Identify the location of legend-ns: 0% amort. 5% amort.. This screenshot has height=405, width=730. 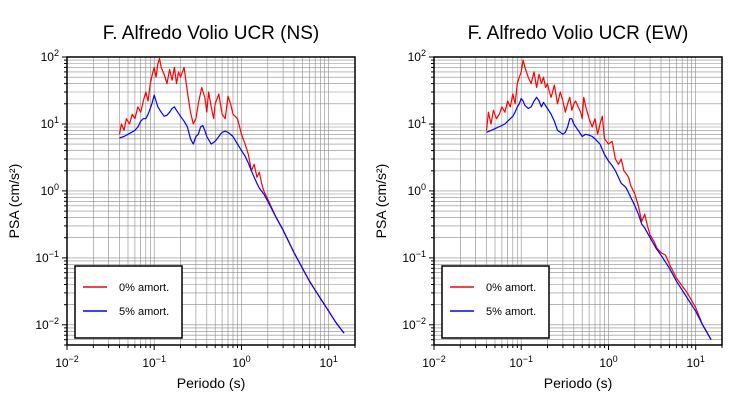
(128, 302).